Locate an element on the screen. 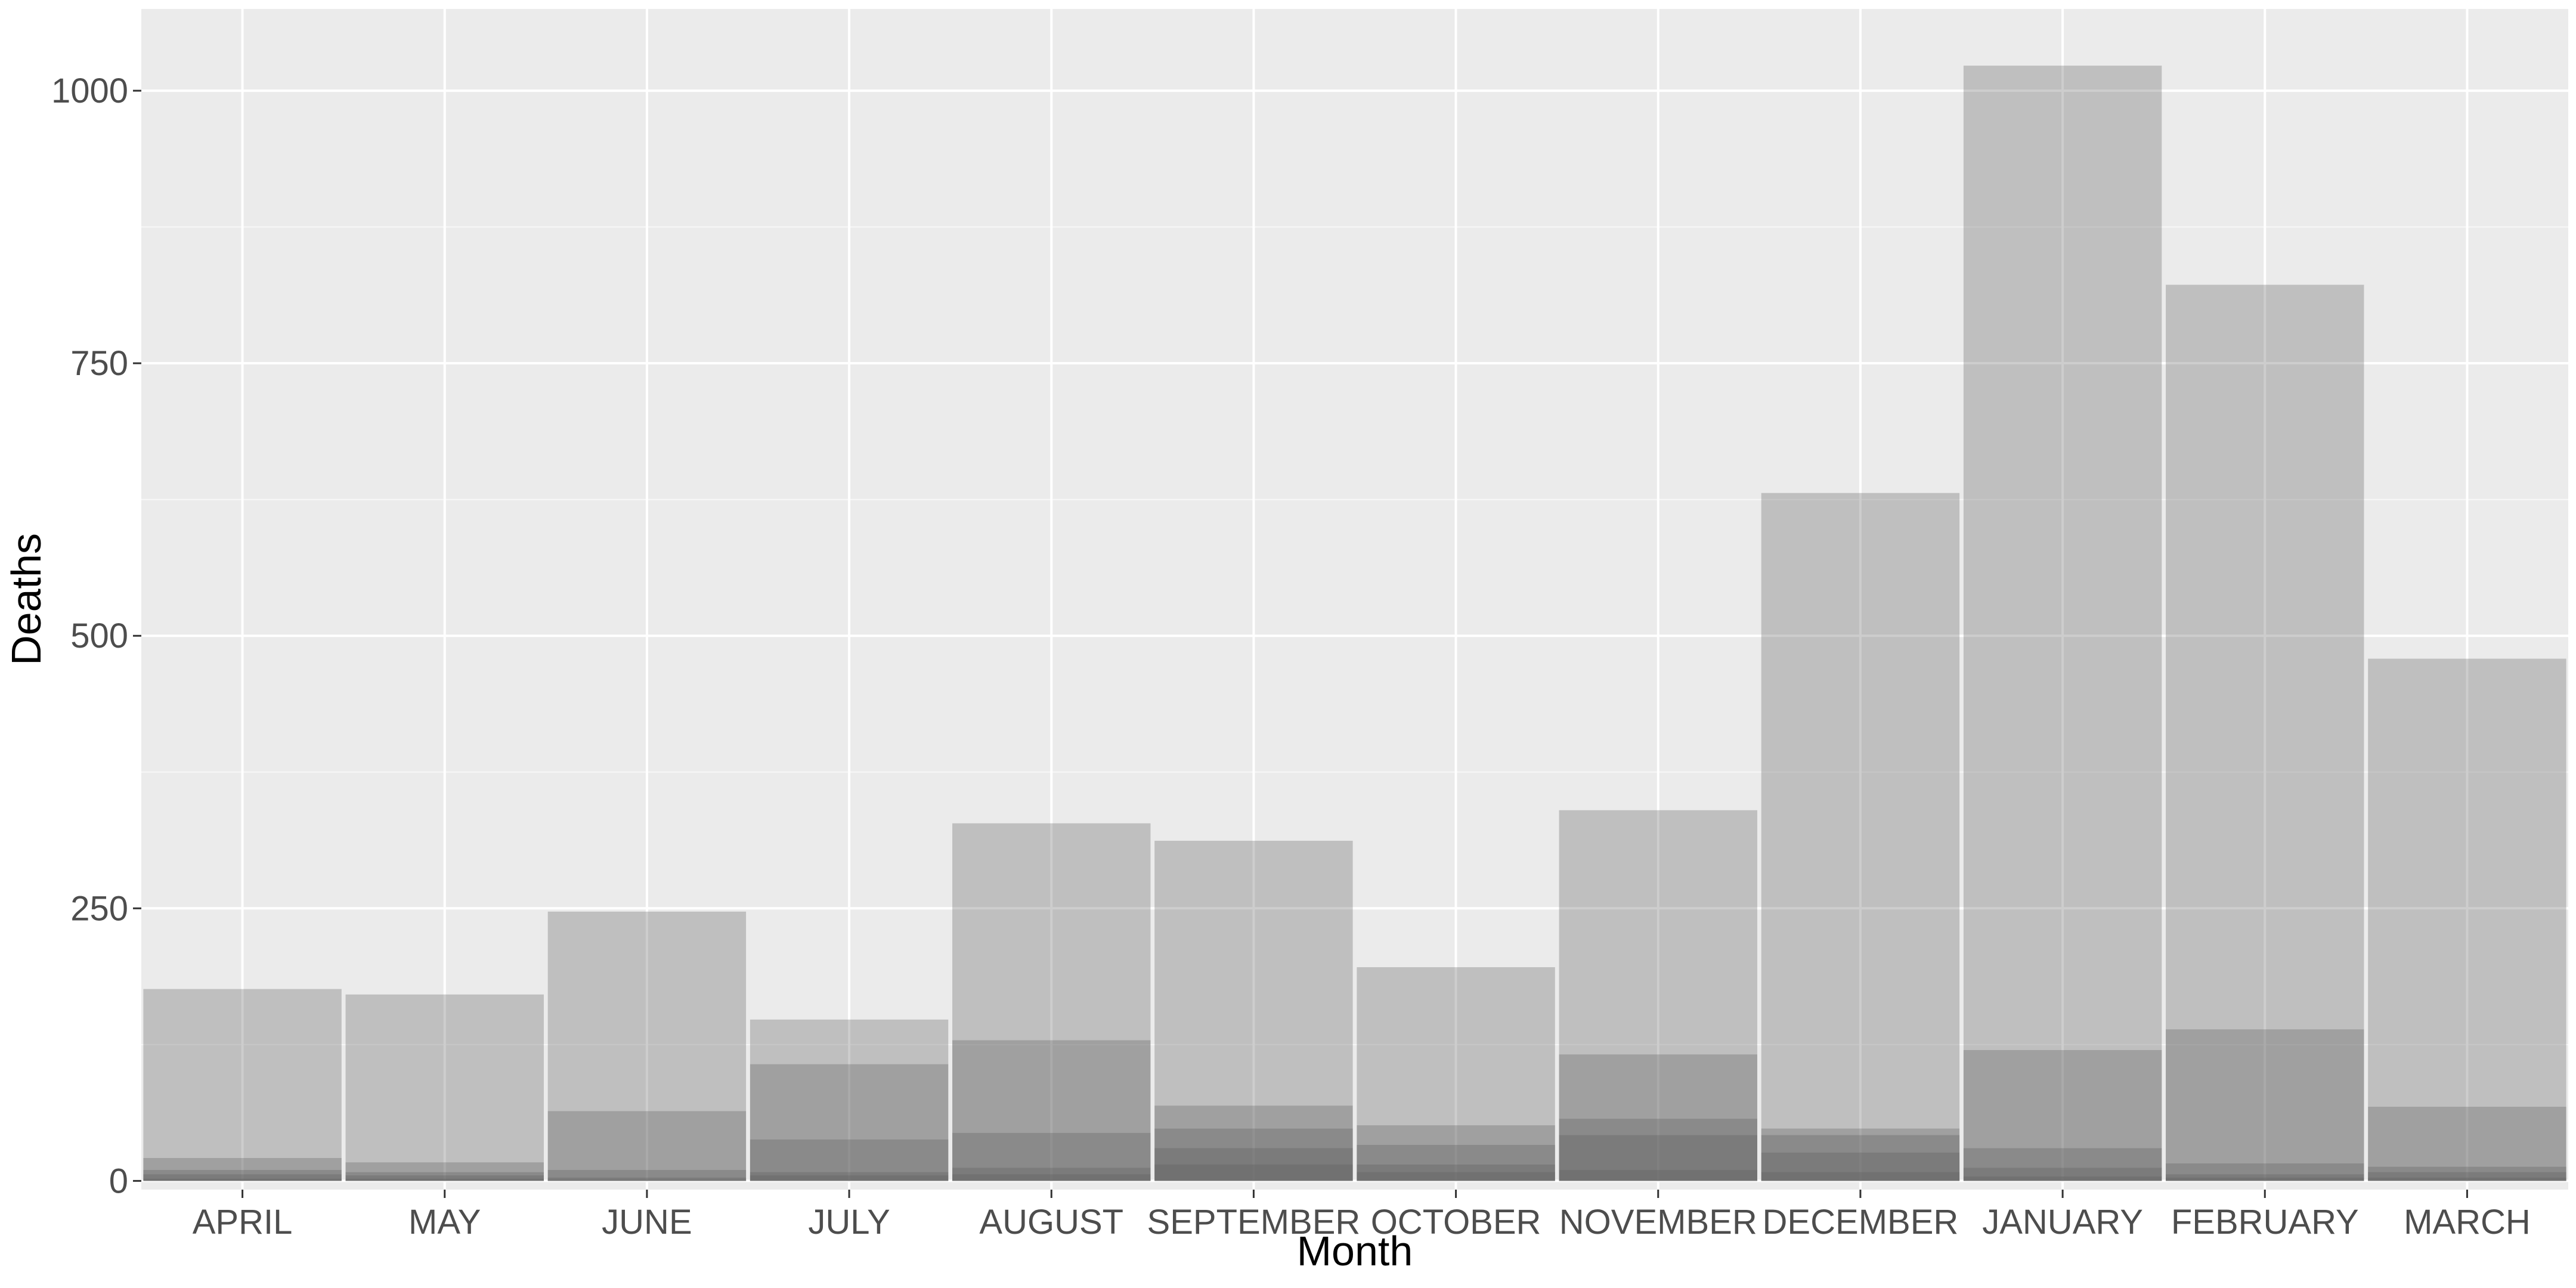 Image resolution: width=2576 pixels, height=1288 pixels. x-tick-label: JULY is located at coordinates (849, 1222).